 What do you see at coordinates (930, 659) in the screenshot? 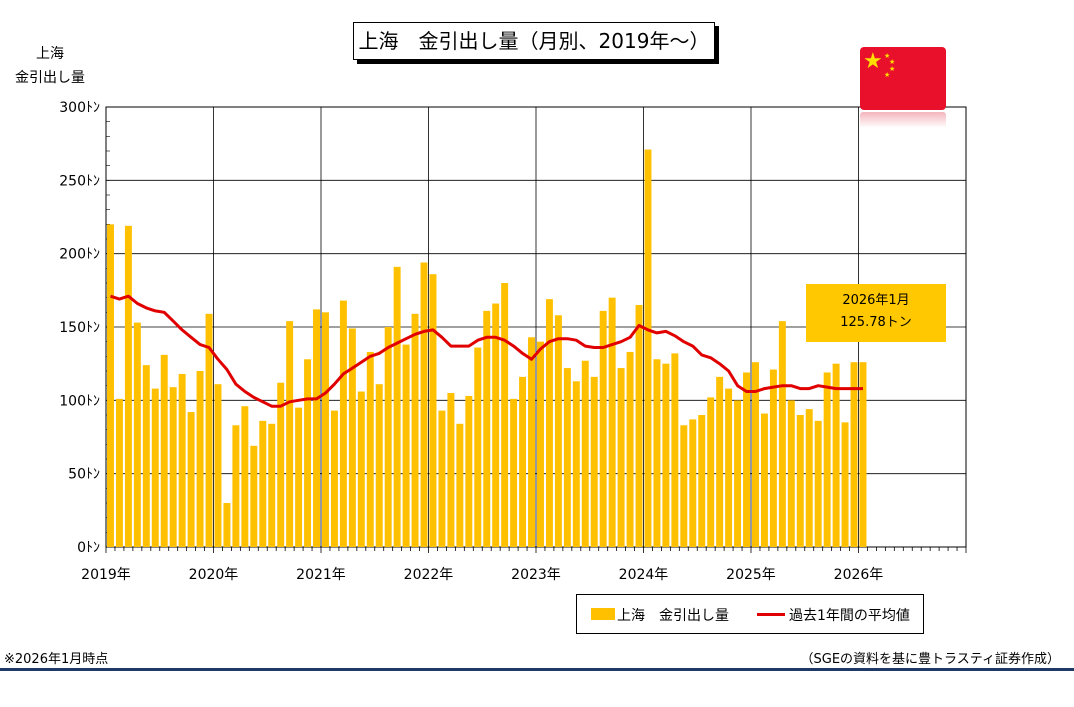
I see `source-note: （SGEの資料を基に豊トラスティ証券作成）` at bounding box center [930, 659].